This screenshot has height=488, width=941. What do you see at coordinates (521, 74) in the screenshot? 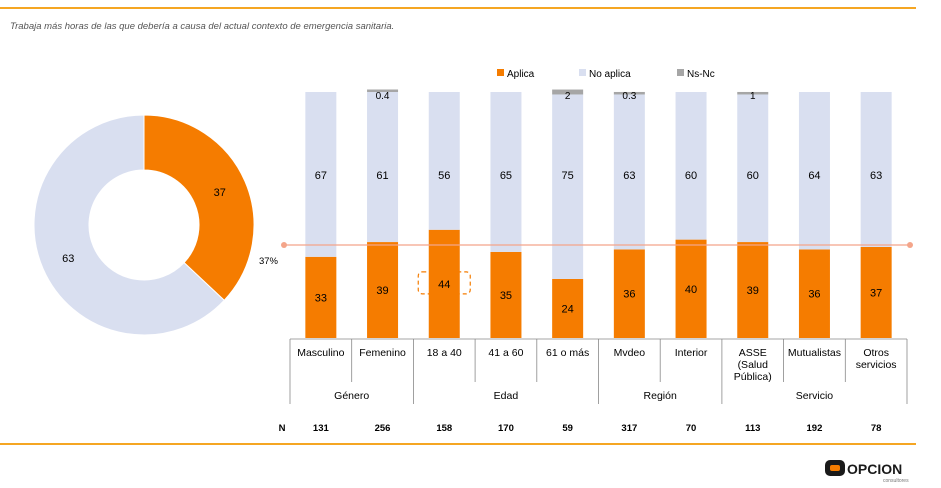
I see `legend-label-0: Aplica` at bounding box center [521, 74].